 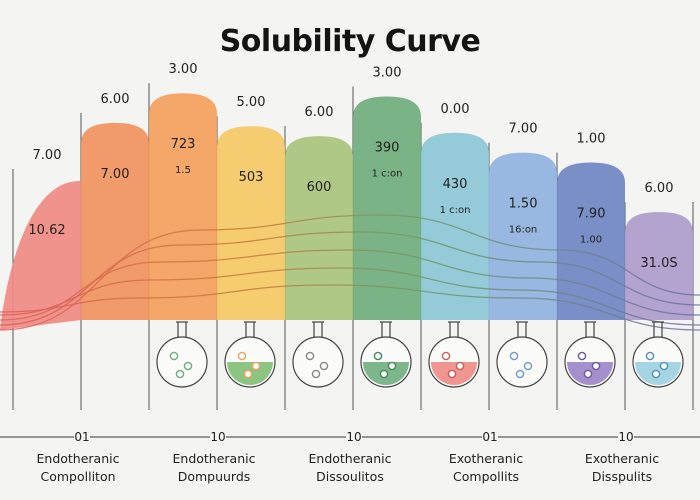 What do you see at coordinates (78, 468) in the screenshot?
I see `category-label: Endotheranic Compolliton` at bounding box center [78, 468].